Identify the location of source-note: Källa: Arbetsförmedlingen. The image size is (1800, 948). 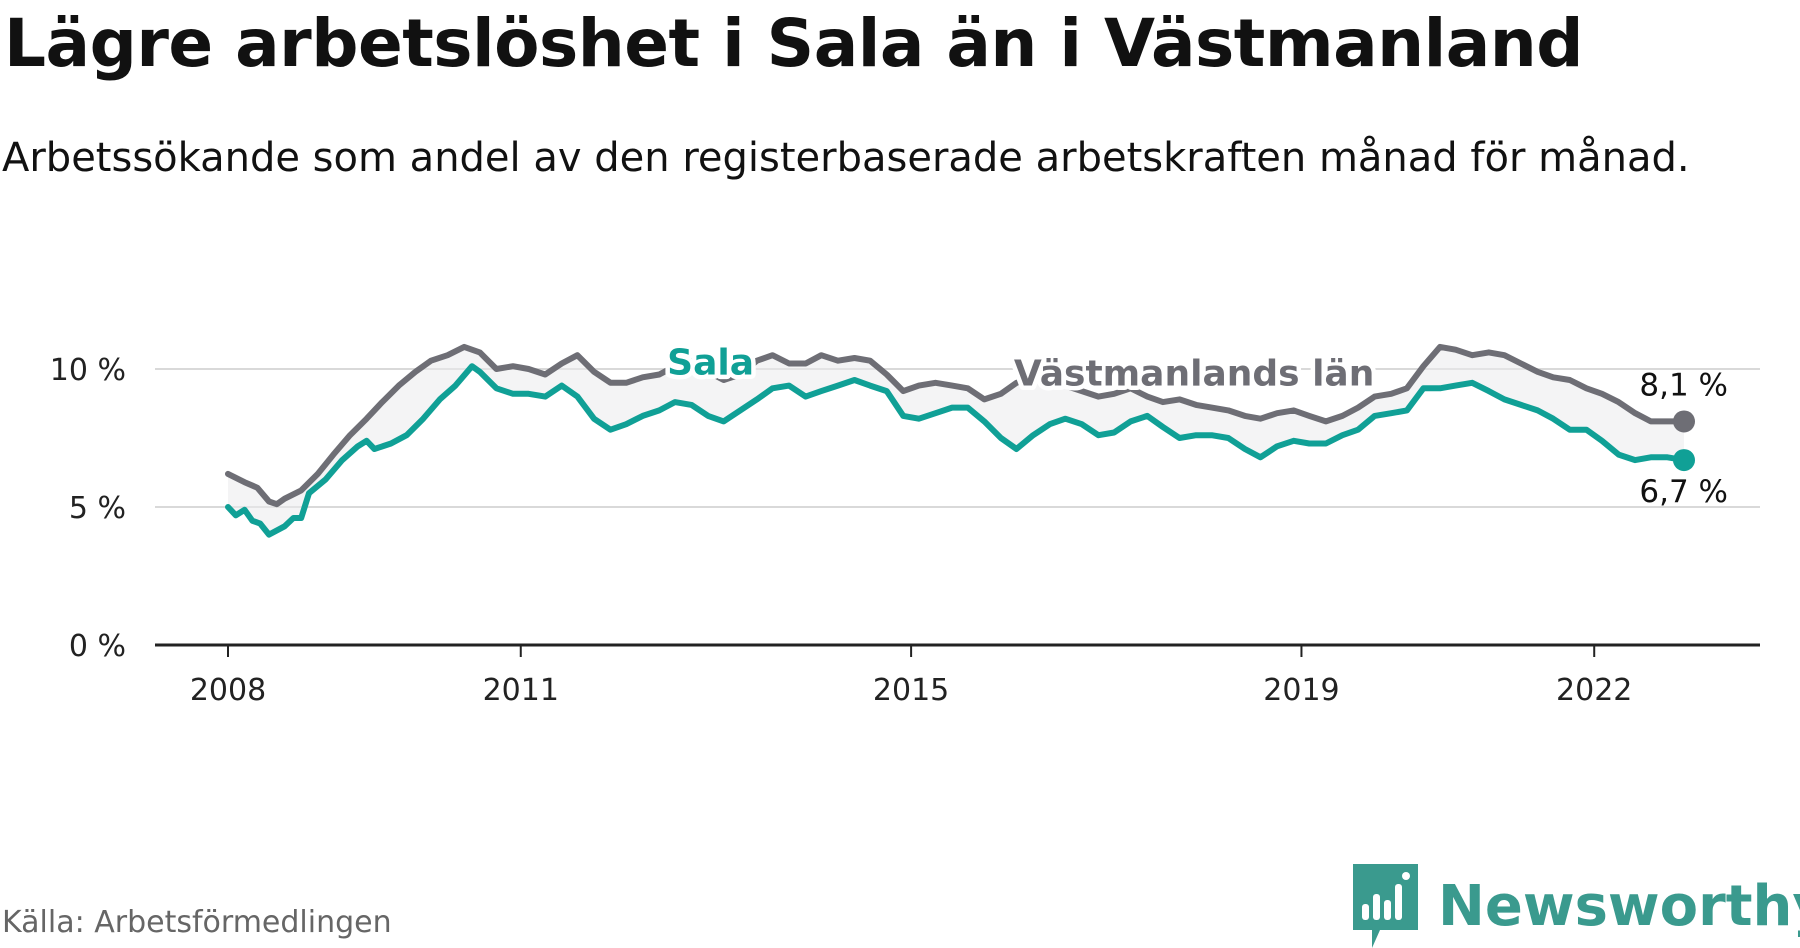
(197, 922).